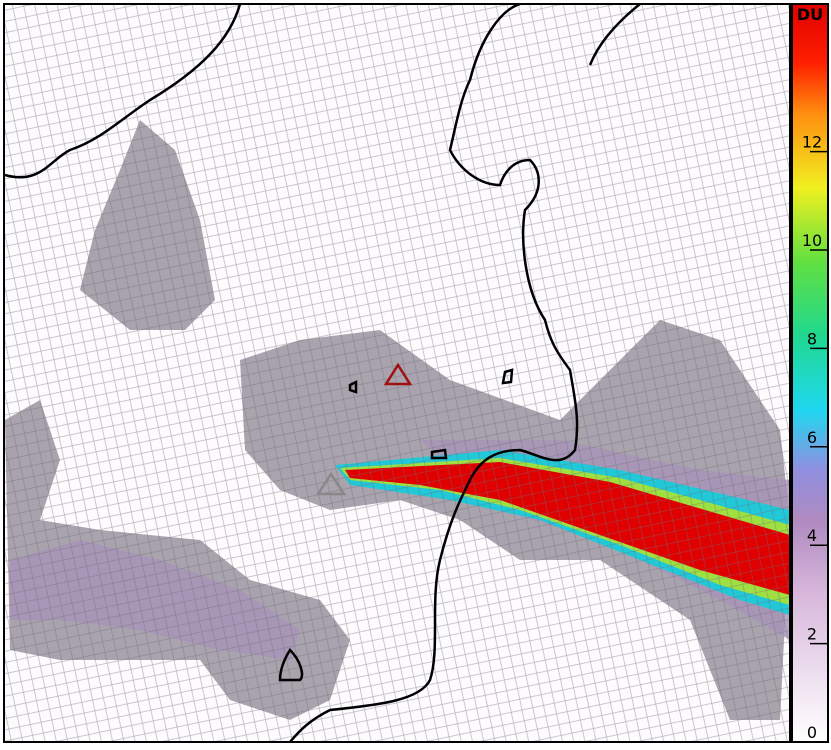 The image size is (831, 750). What do you see at coordinates (810, 373) in the screenshot?
I see `colorbar: DU 0 2 4 6 8 10 12` at bounding box center [810, 373].